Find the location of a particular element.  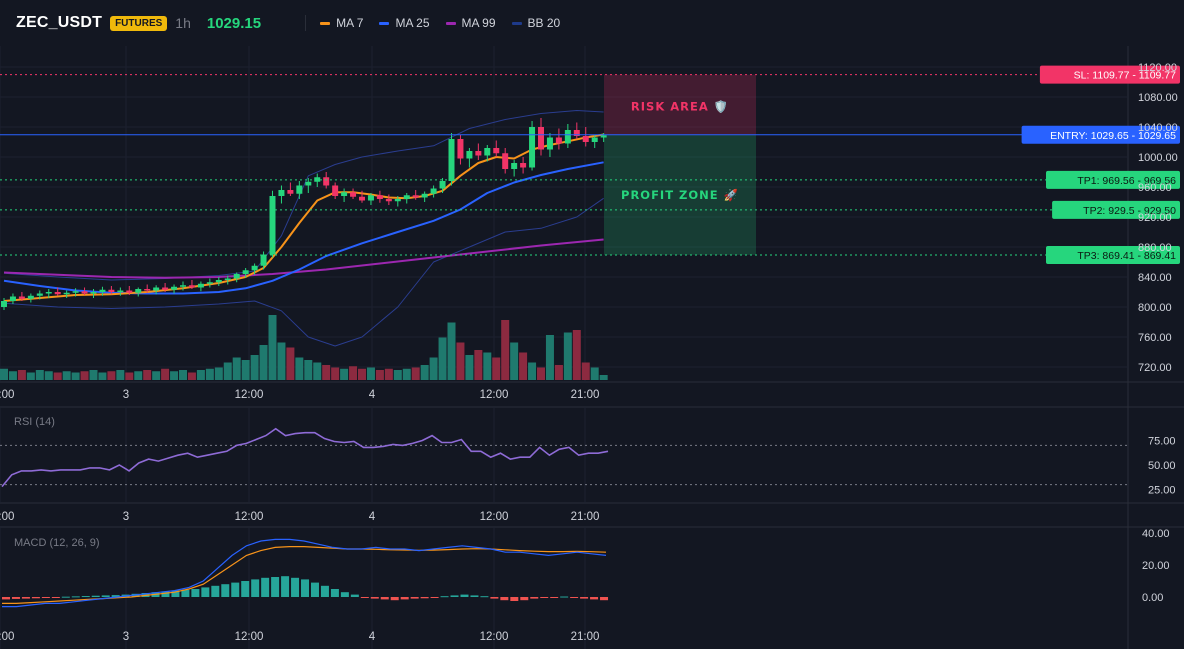

trade-zones: RISK AREA 🛡️ PROFIT ZONE 🚀 is located at coordinates (680, 164).